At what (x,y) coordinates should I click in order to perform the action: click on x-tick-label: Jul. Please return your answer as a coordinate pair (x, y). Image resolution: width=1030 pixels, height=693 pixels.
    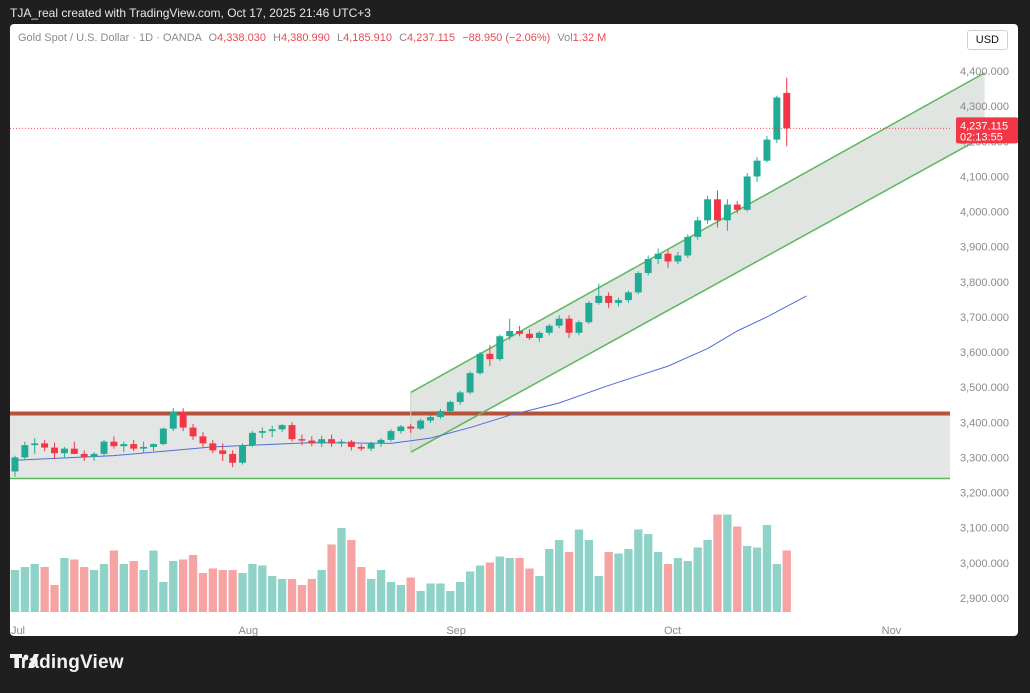
    Looking at the image, I should click on (18, 630).